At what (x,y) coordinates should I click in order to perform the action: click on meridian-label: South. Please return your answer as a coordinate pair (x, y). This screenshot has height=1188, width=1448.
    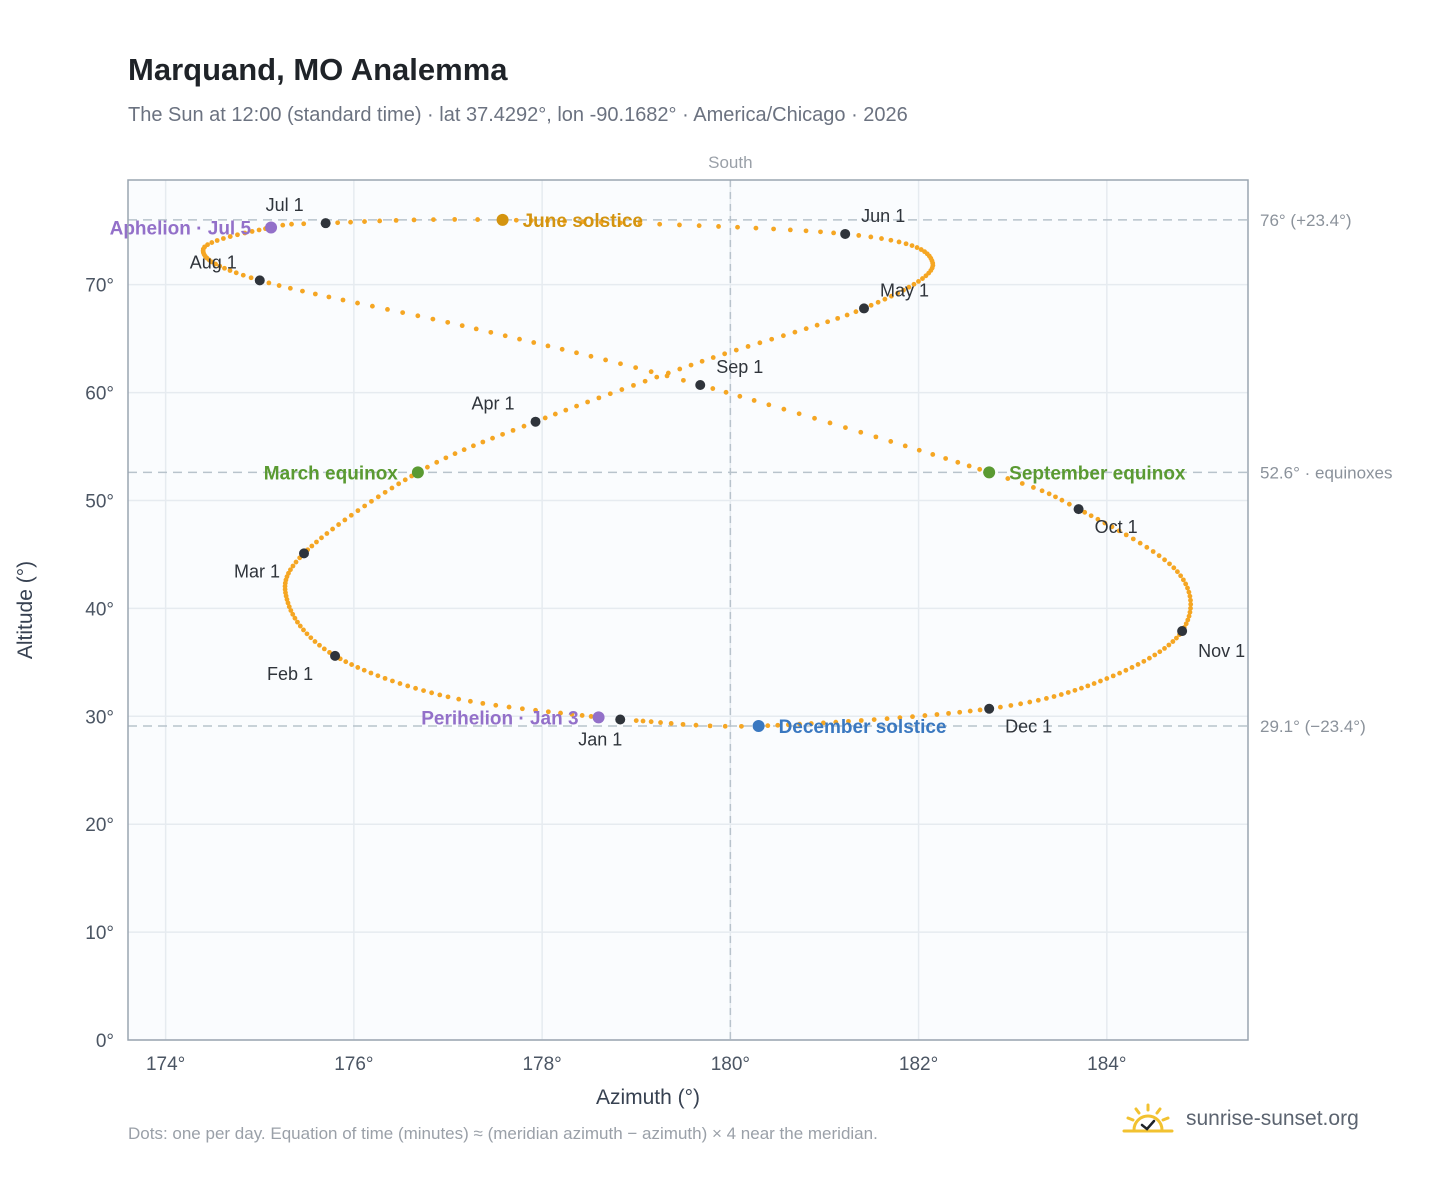
    Looking at the image, I should click on (730, 162).